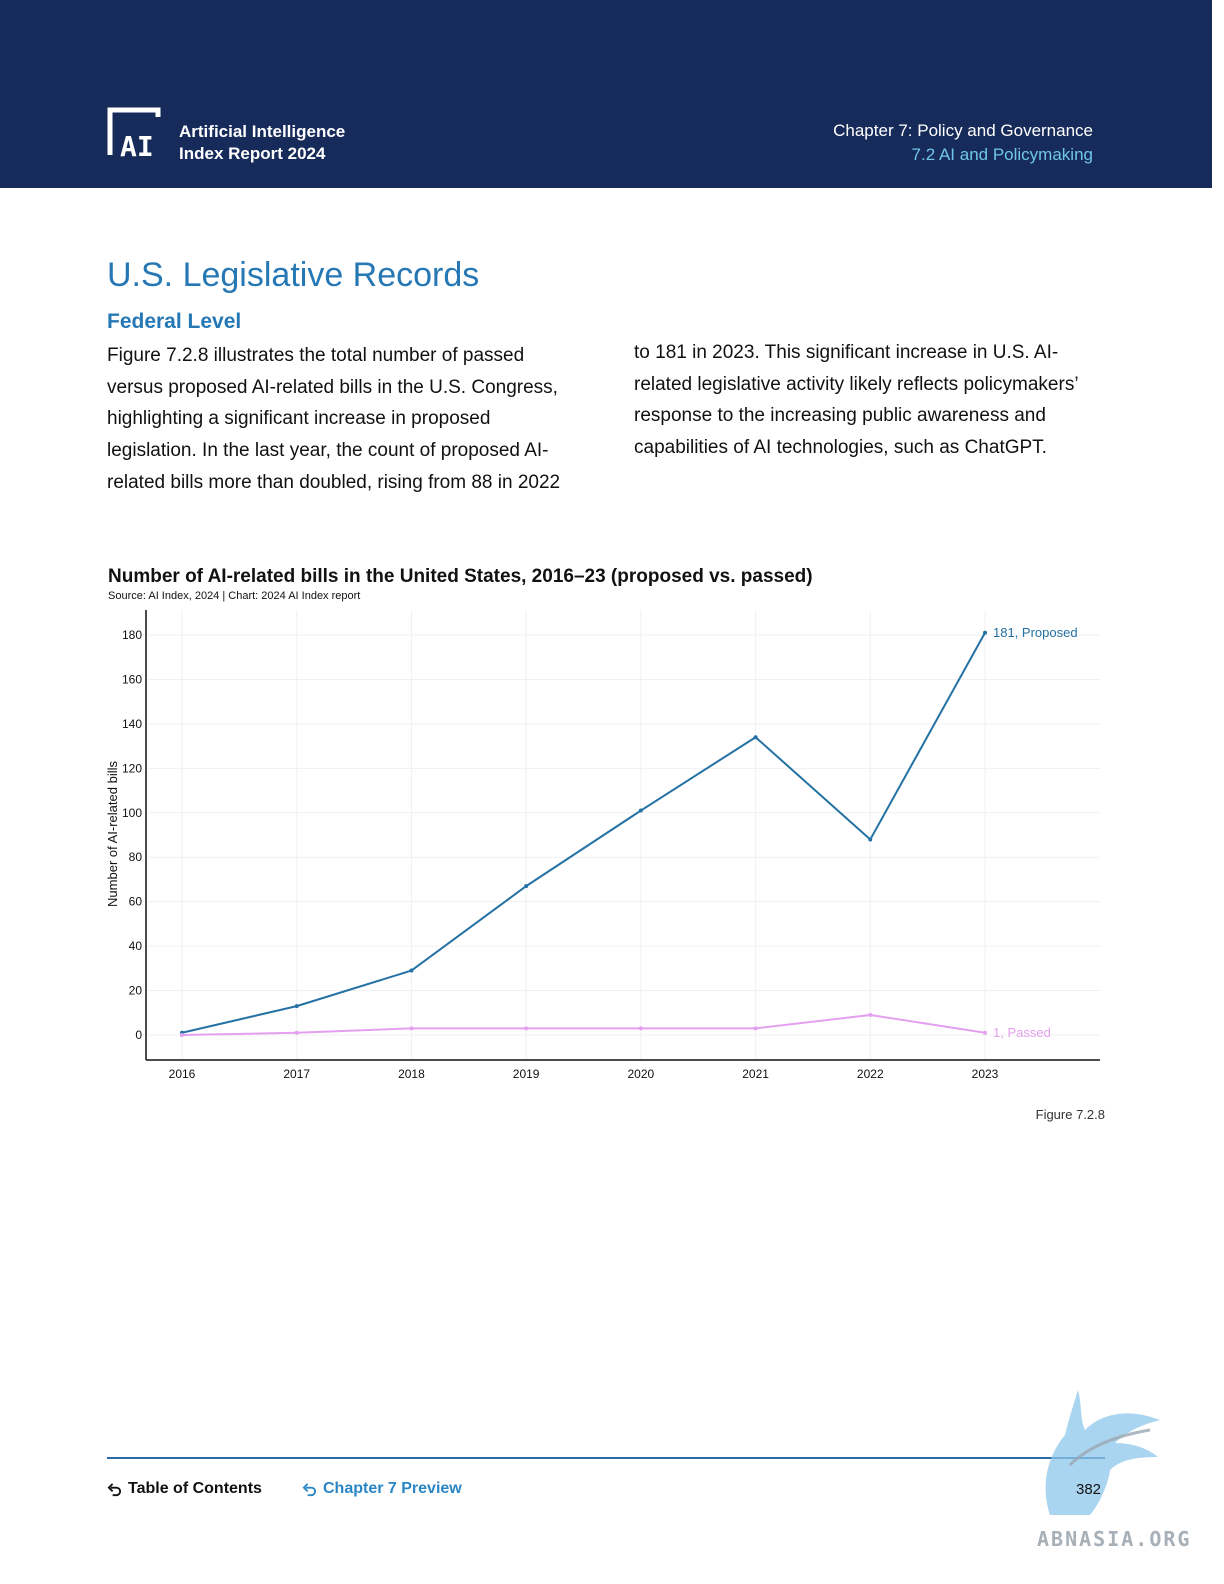 This screenshot has width=1224, height=1584. What do you see at coordinates (641, 1074) in the screenshot?
I see `x-tick-label: 2020` at bounding box center [641, 1074].